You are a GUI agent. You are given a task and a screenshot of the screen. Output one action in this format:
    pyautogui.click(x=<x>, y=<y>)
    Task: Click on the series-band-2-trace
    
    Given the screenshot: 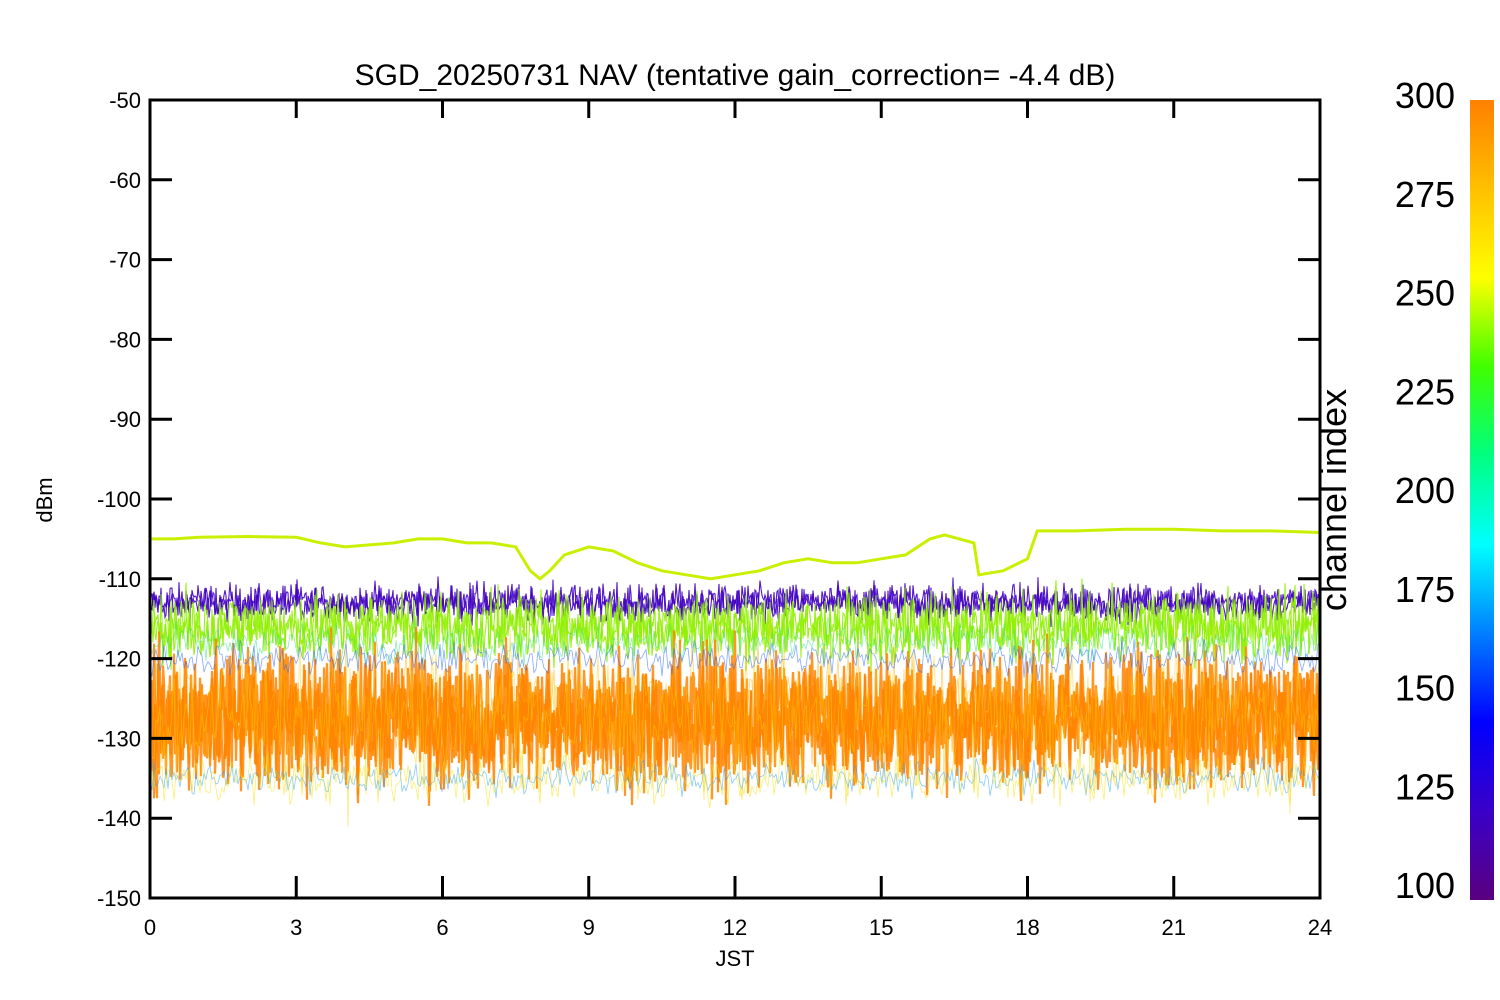 What is the action you would take?
    pyautogui.click(x=735, y=627)
    